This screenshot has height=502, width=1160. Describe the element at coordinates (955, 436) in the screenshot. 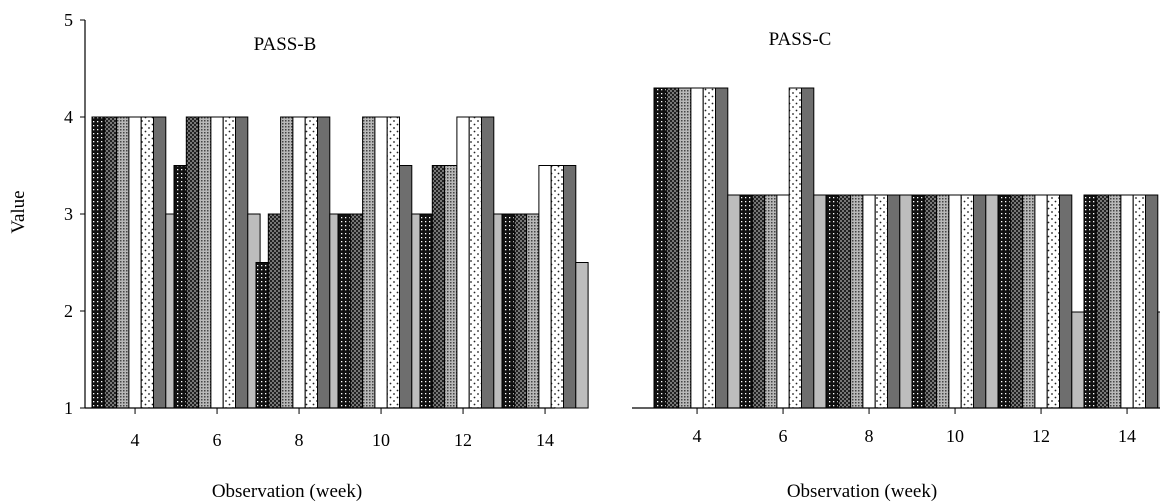

I see `x-tick-label-10: 10` at that location.